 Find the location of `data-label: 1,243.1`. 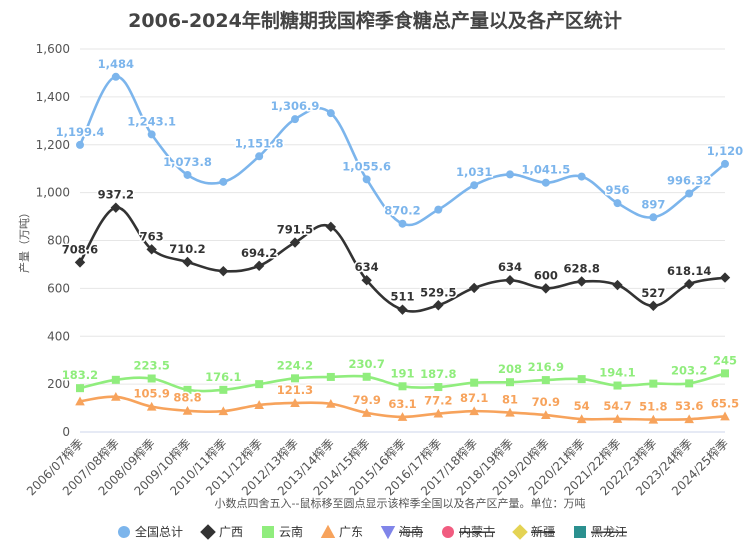

data-label: 1,243.1 is located at coordinates (151, 121).